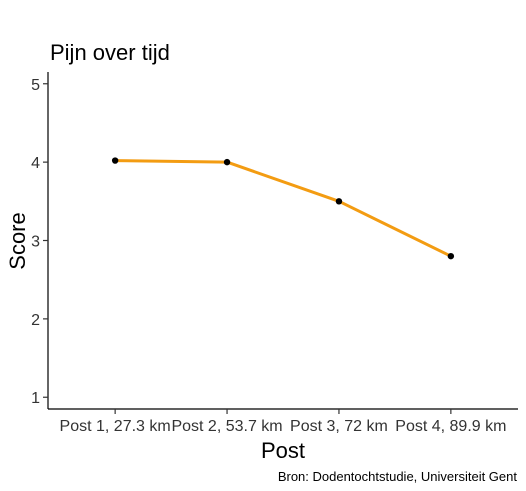 Image resolution: width=526 pixels, height=491 pixels. Describe the element at coordinates (339, 426) in the screenshot. I see `x-tick-label: Post 3, 72 km` at that location.